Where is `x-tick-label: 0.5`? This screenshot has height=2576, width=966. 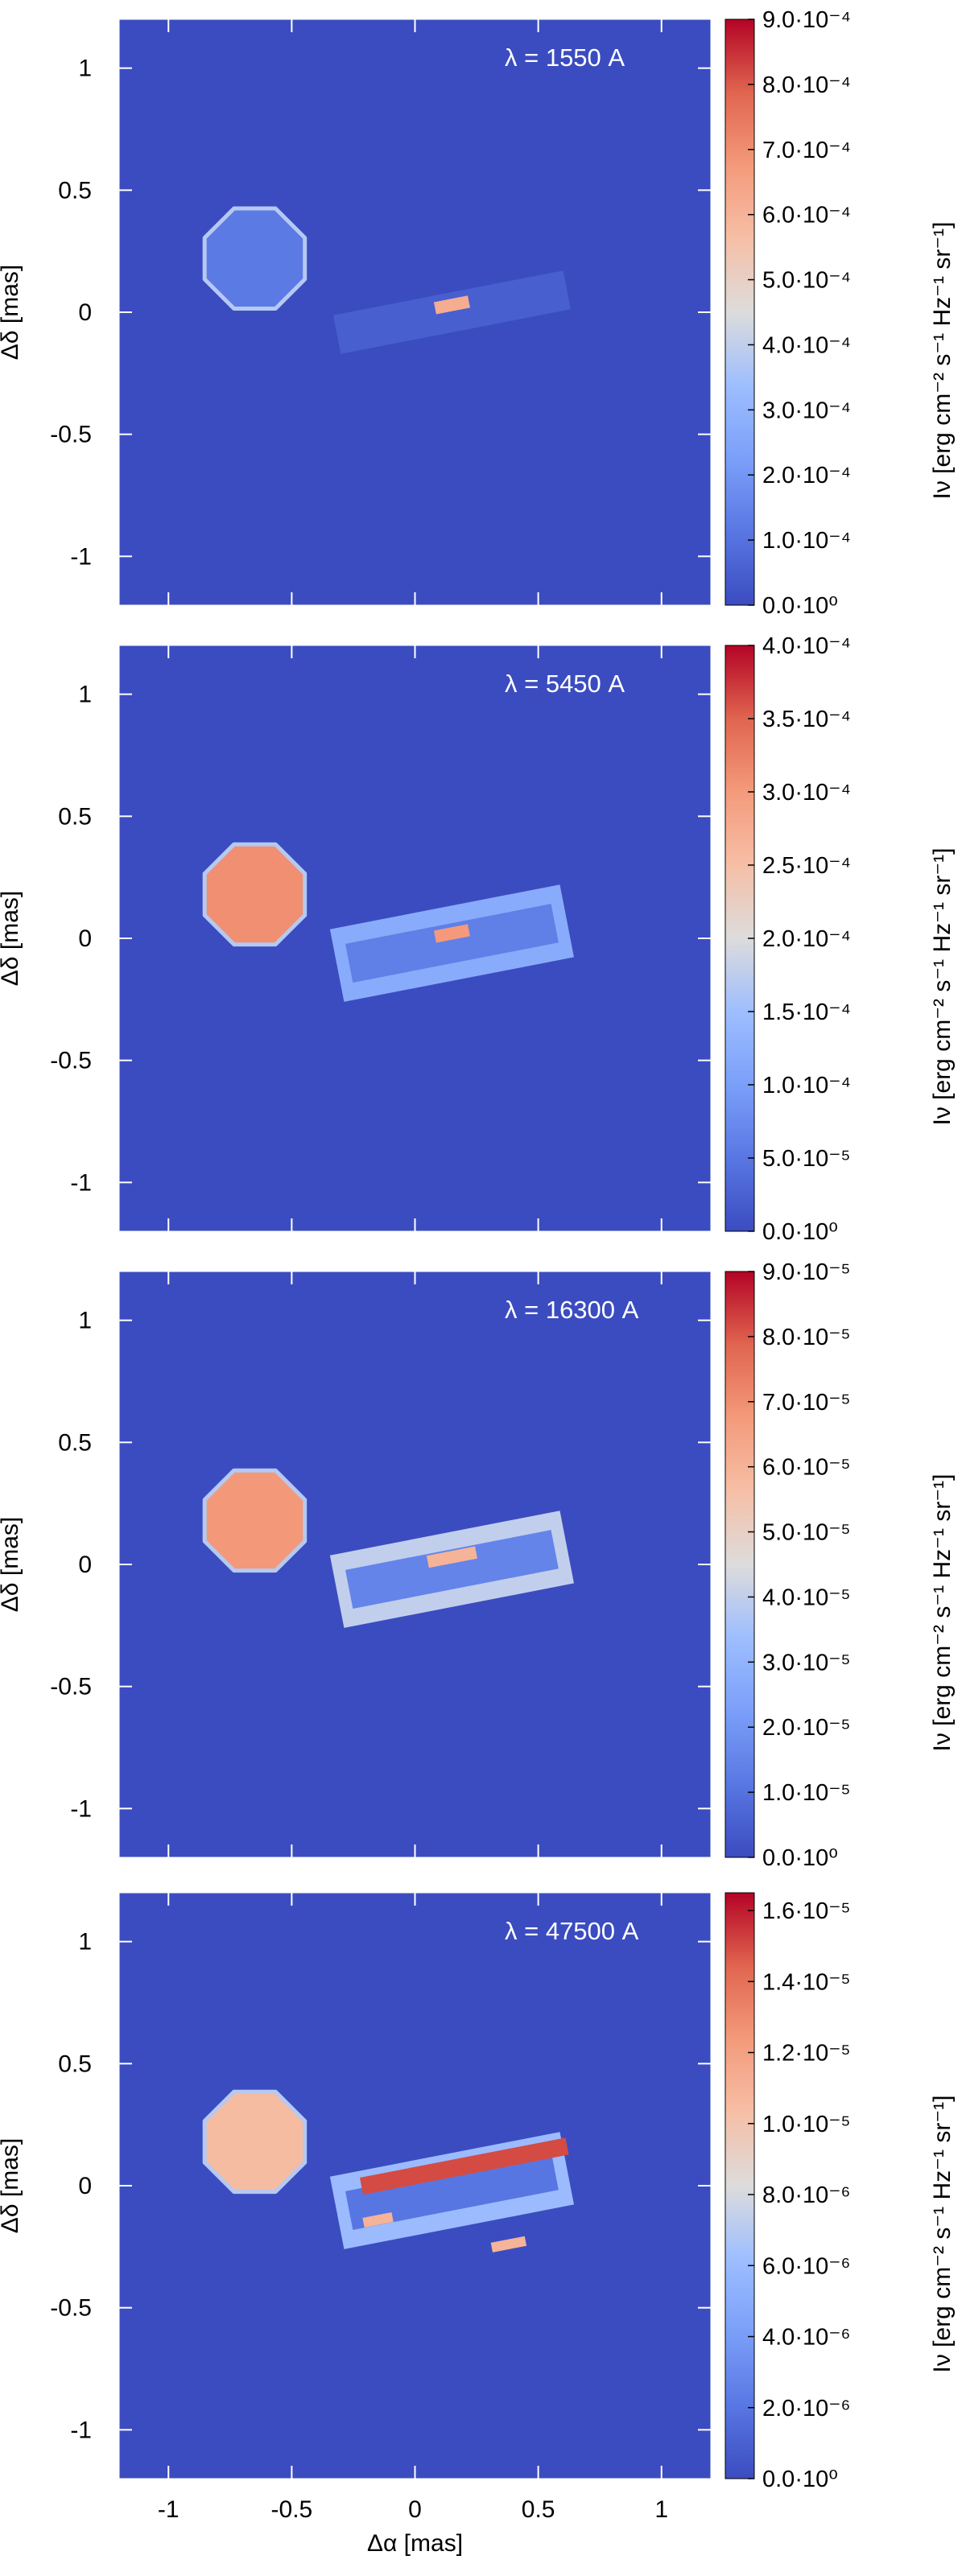 x-tick-label: 0.5 is located at coordinates (538, 2509).